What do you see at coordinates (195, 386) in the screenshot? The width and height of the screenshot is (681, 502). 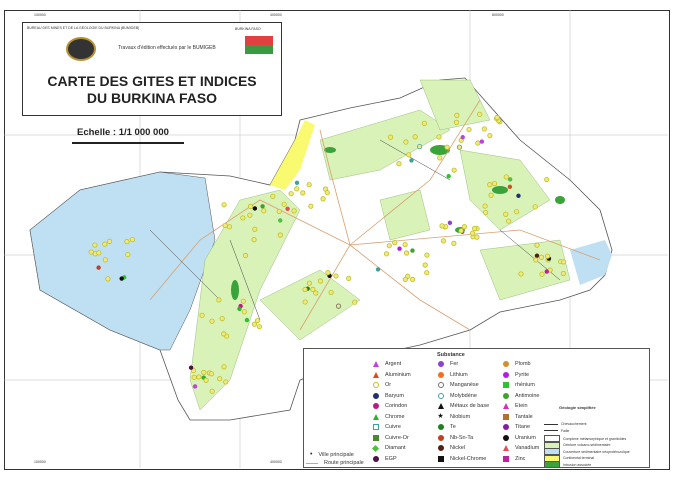 I see `occurrence-argent` at bounding box center [195, 386].